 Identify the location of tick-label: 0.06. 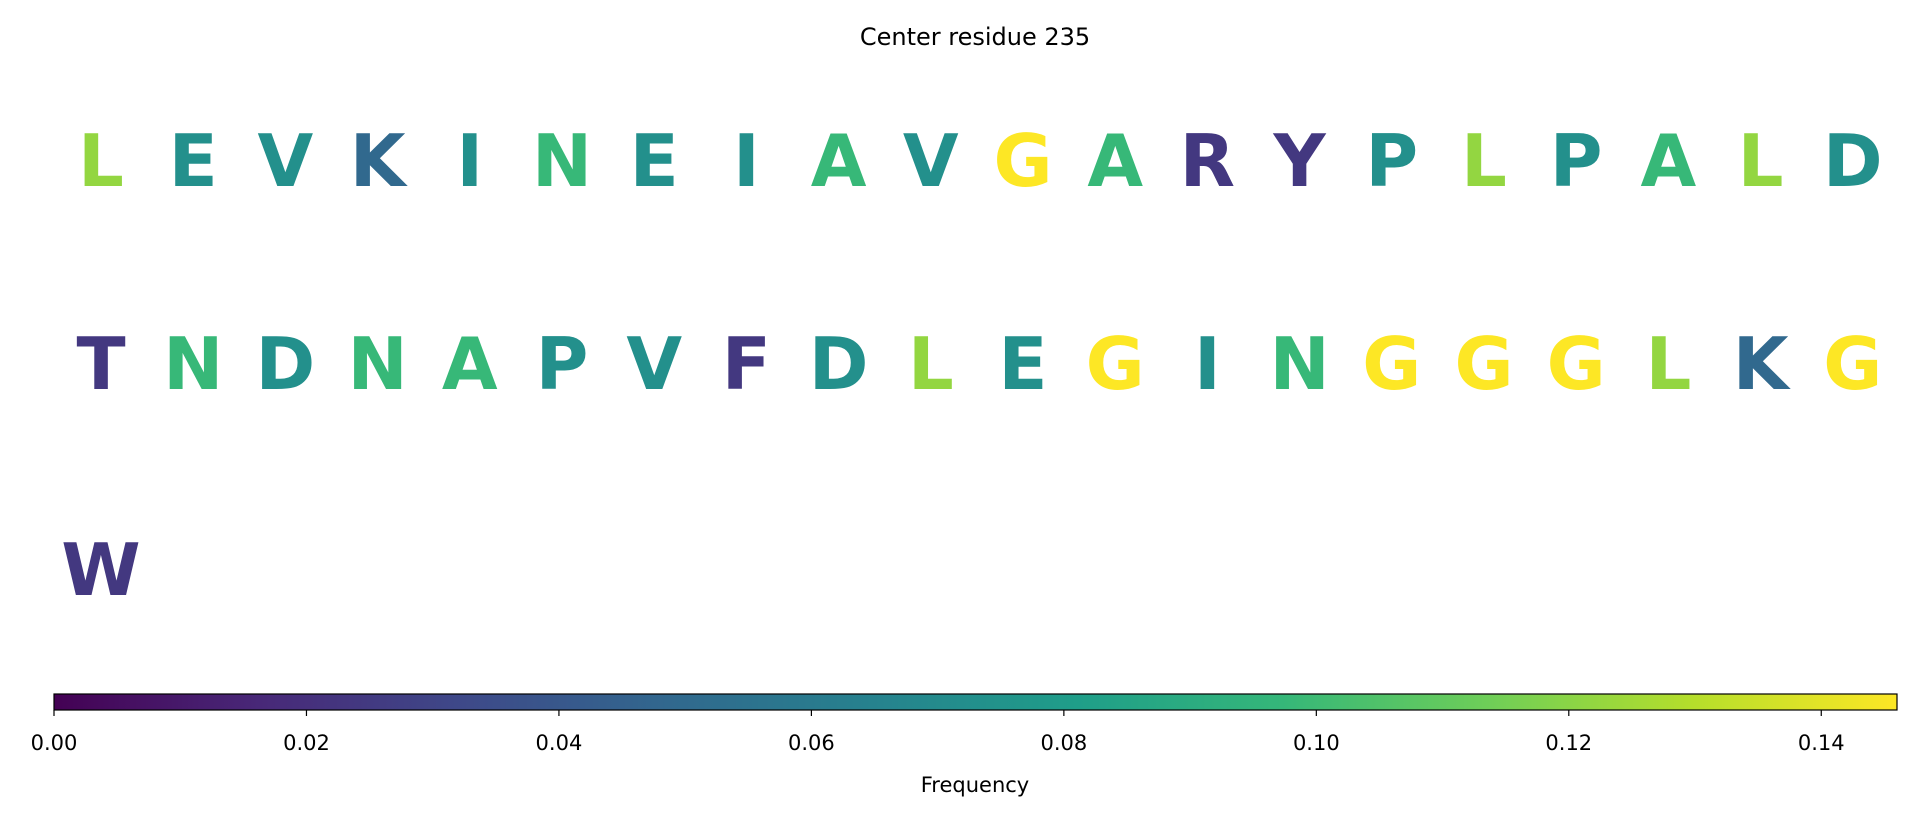
(811, 743).